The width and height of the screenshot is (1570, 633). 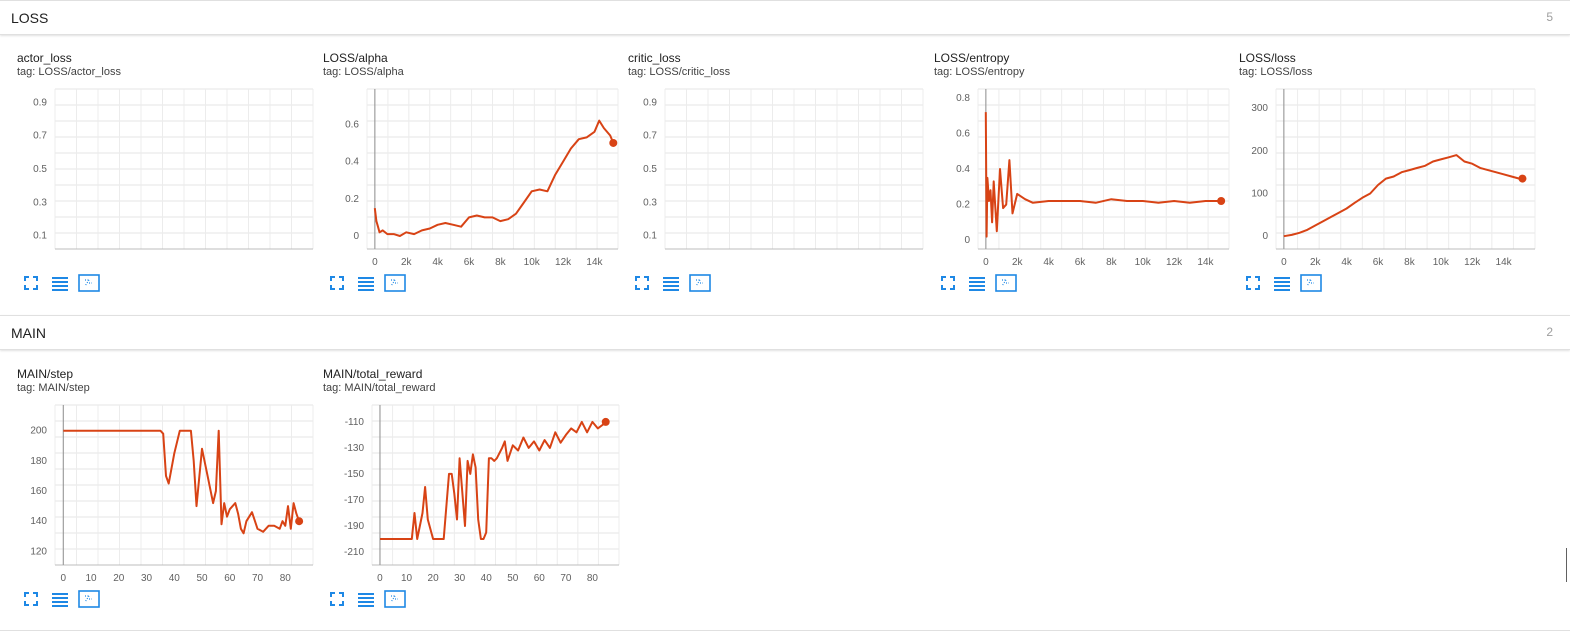 I want to click on y-tick-label: 0.8, so click(x=963, y=98).